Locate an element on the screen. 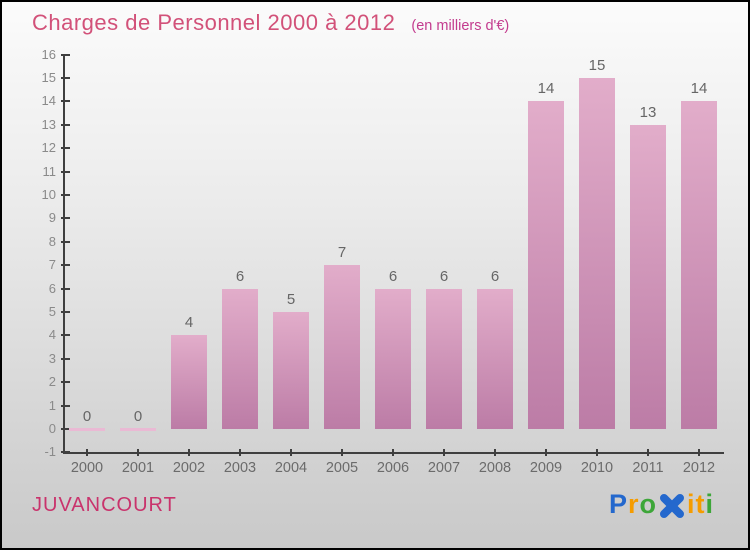 This screenshot has width=750, height=550. location-label: JUVANCOURT is located at coordinates (104, 505).